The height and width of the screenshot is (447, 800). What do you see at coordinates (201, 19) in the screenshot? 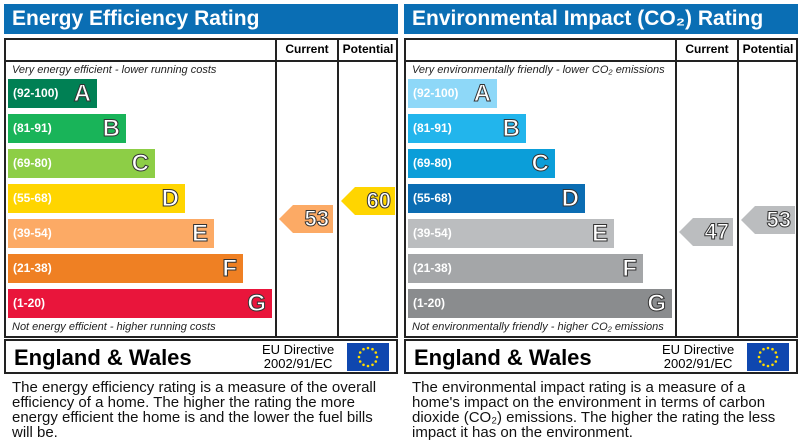
I see `chart-title: Energy Efficiency Rating` at bounding box center [201, 19].